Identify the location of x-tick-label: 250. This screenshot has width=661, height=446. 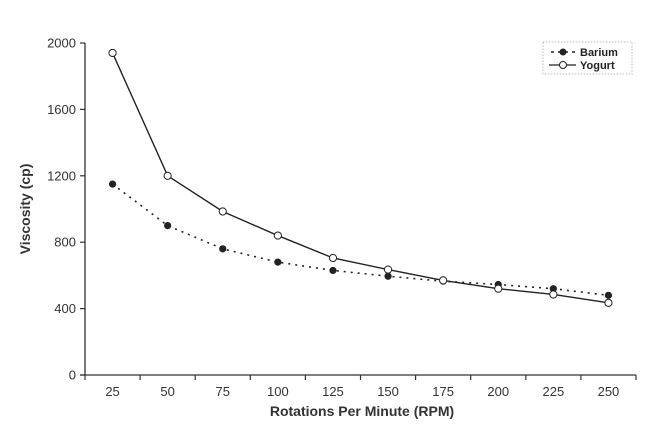
(609, 391).